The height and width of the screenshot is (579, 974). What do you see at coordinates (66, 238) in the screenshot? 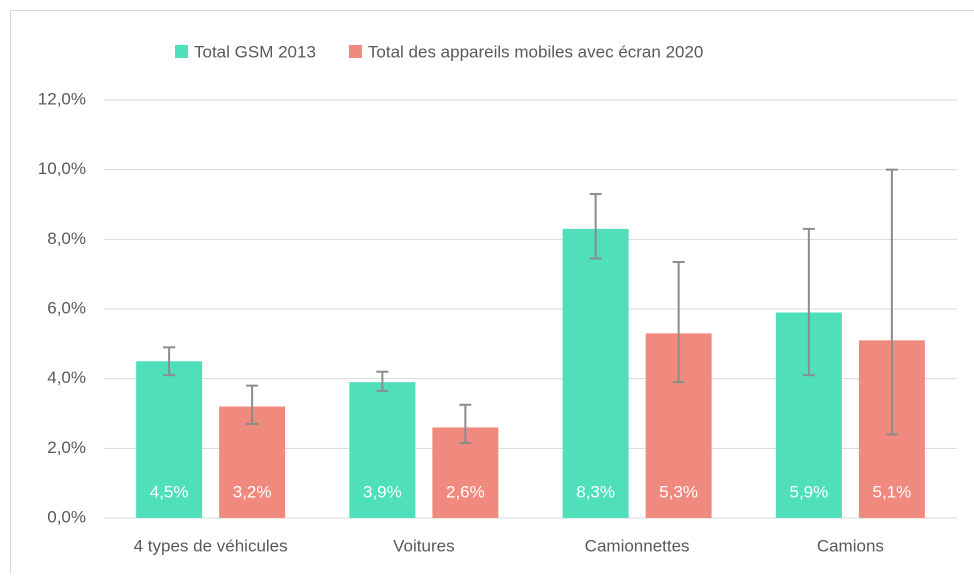
I see `y-tick-label: 8,0%` at bounding box center [66, 238].